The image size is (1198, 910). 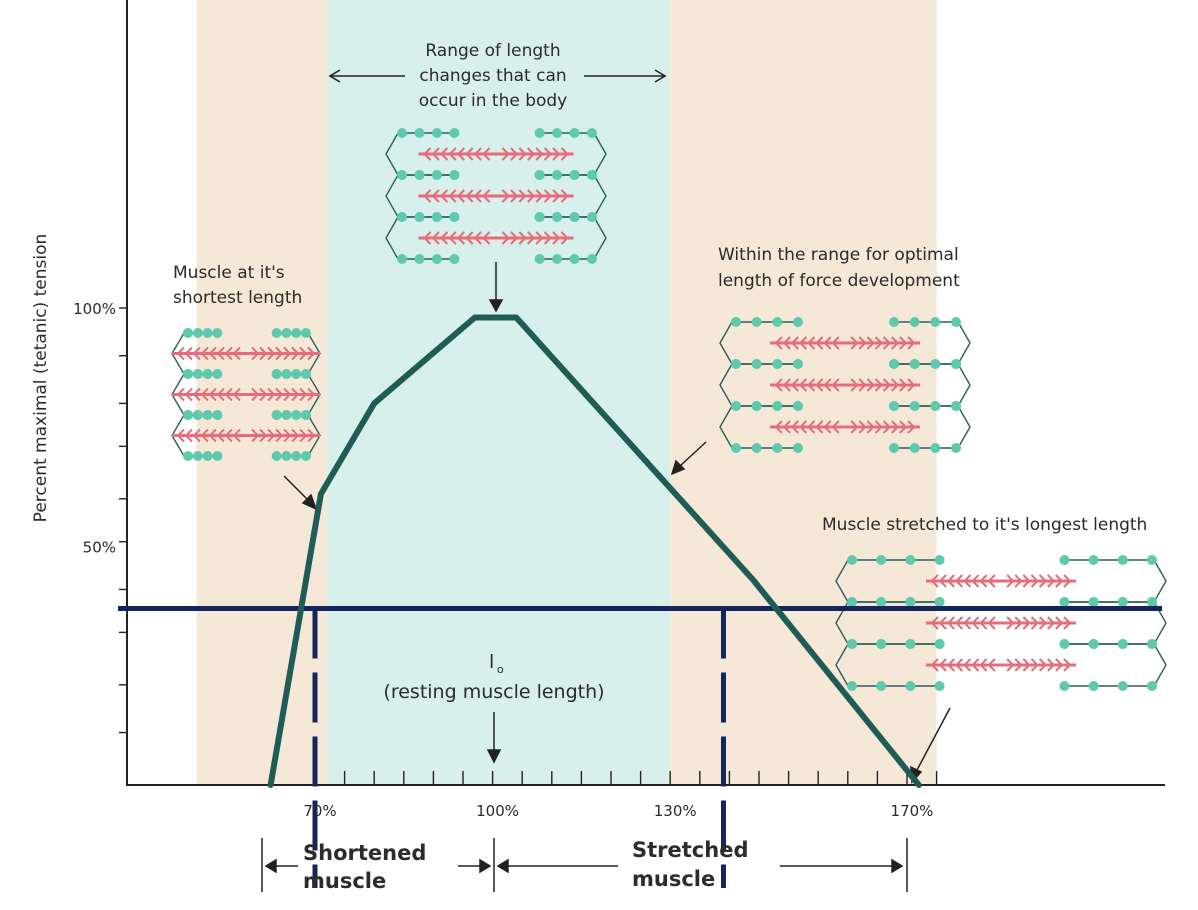 What do you see at coordinates (281, 866) in the screenshot?
I see `shortened-left-arrow` at bounding box center [281, 866].